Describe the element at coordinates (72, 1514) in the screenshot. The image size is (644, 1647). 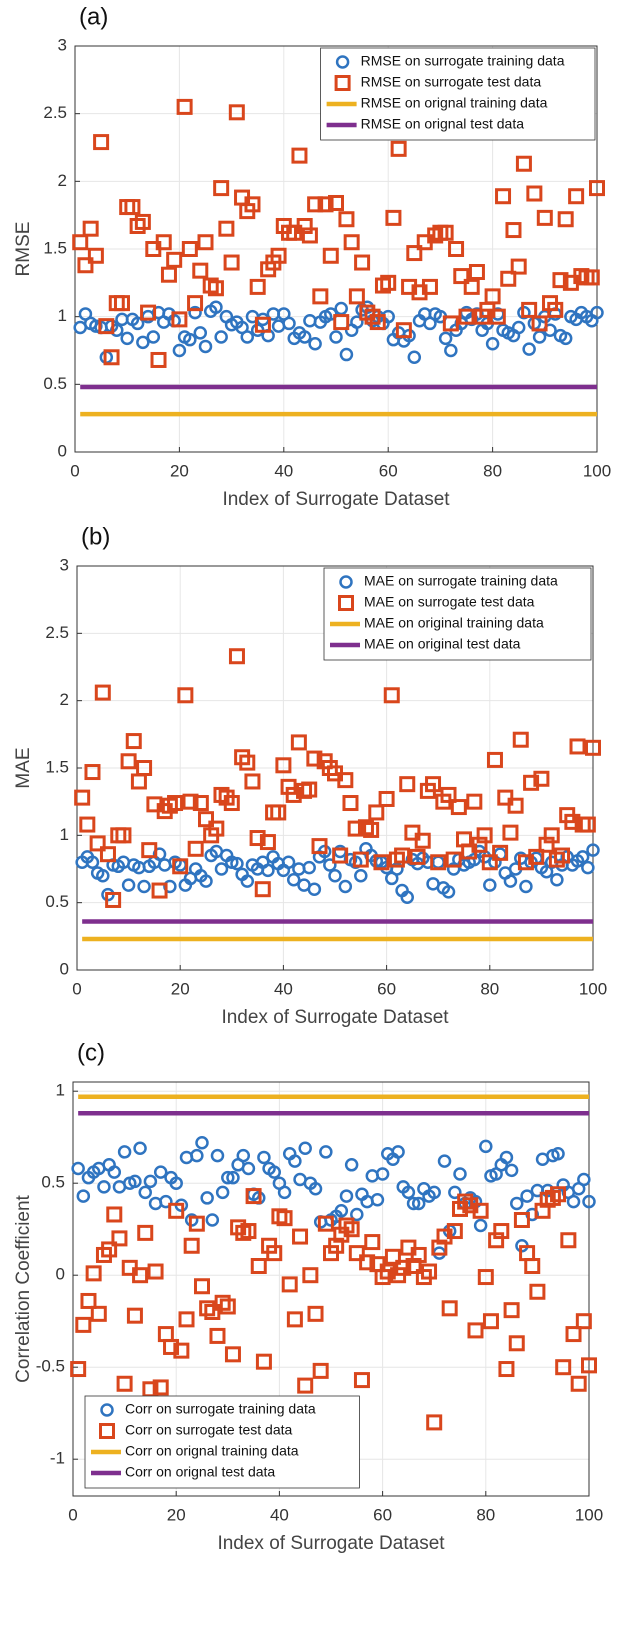
I see `x-tick-label: 0` at that location.